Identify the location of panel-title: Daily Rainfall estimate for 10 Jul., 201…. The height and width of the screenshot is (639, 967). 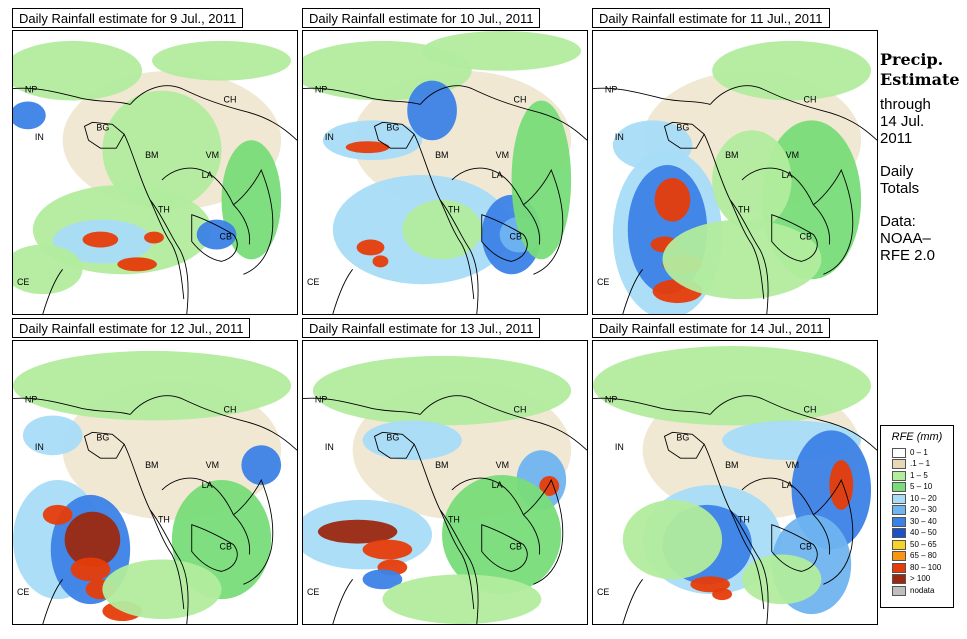
(421, 18).